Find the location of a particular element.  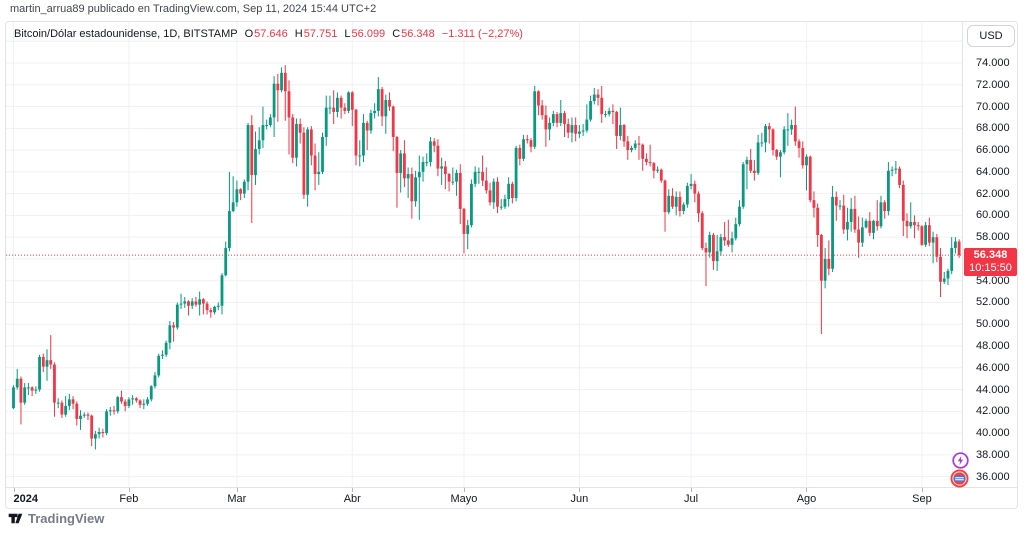

price-axis-label: 68.000 is located at coordinates (993, 128).